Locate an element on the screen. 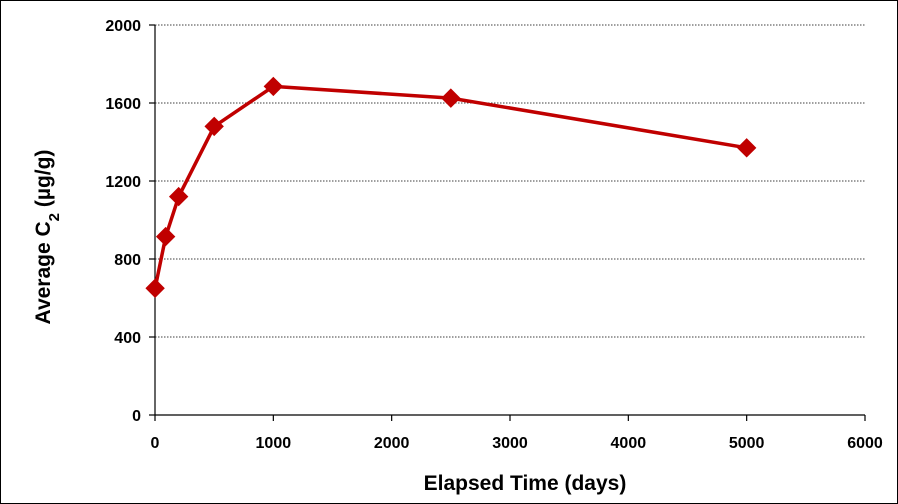 The image size is (898, 504). x-tick-label-2000: 2000 is located at coordinates (392, 443).